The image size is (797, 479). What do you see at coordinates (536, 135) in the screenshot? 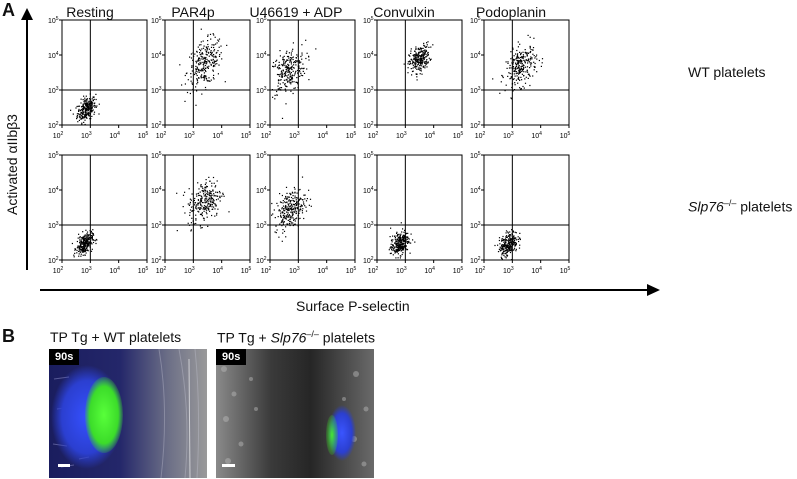
I see `x-tick-label: 10⁴` at bounding box center [536, 135].